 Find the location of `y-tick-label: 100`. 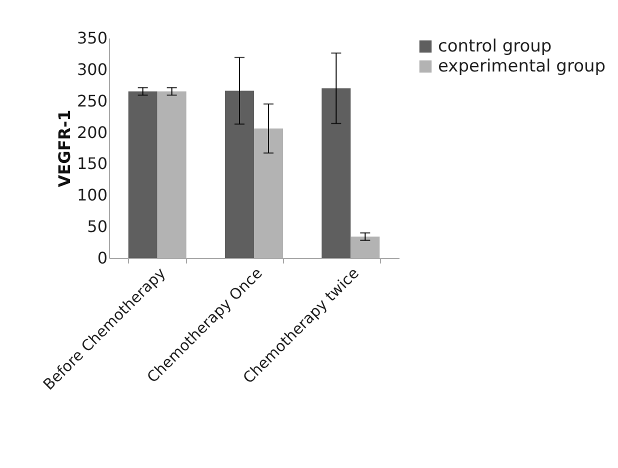

y-tick-label: 100 is located at coordinates (92, 195).